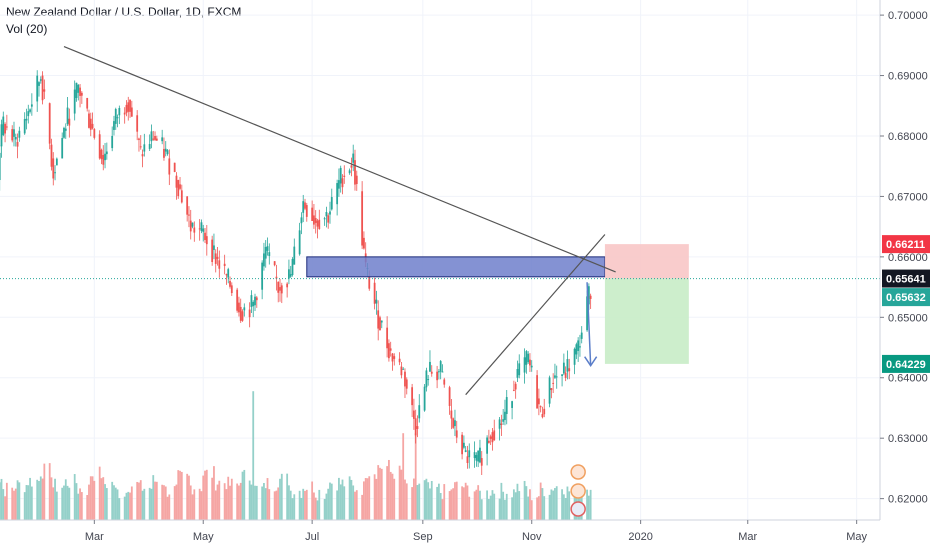 Image resolution: width=932 pixels, height=550 pixels. I want to click on y-tick-label: 0.64000, so click(908, 379).